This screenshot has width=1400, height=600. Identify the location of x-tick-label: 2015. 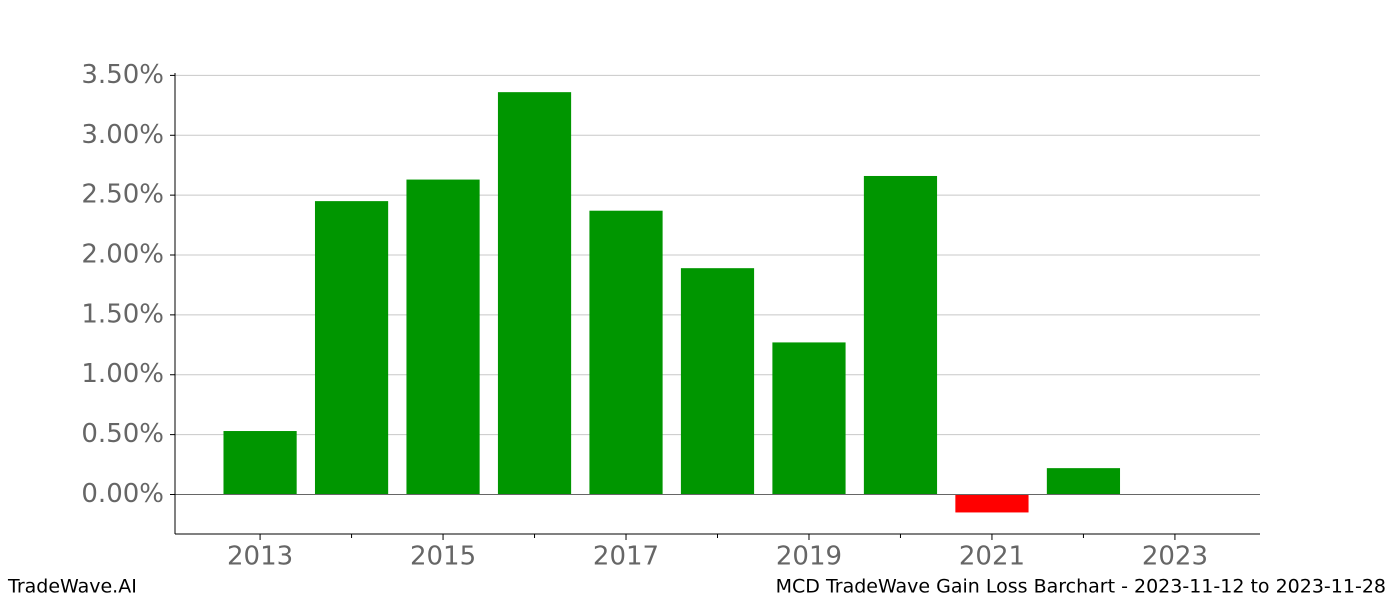
(443, 557).